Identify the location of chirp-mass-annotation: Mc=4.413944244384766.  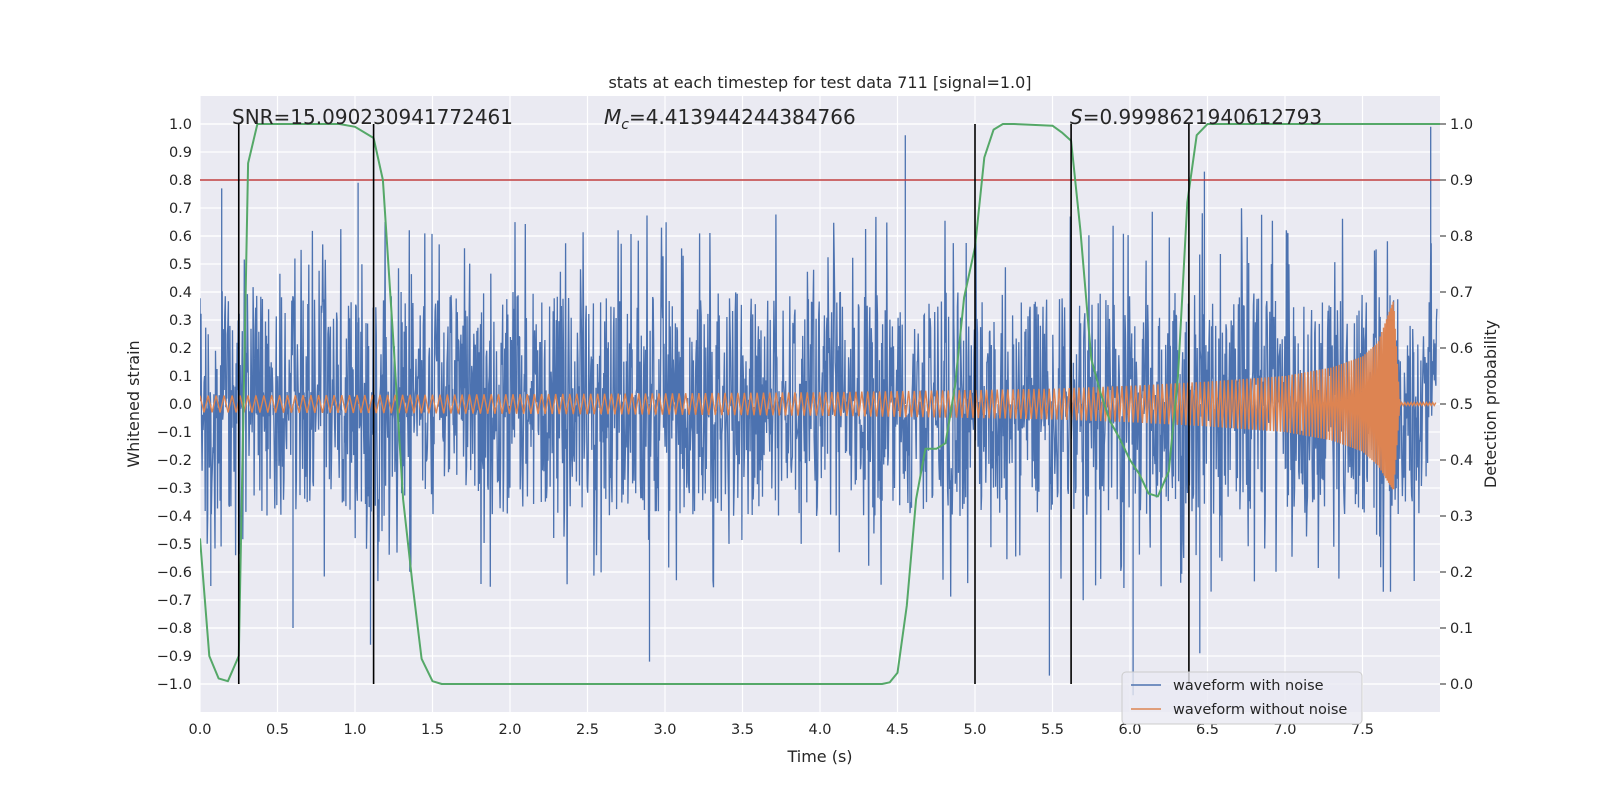
(730, 119).